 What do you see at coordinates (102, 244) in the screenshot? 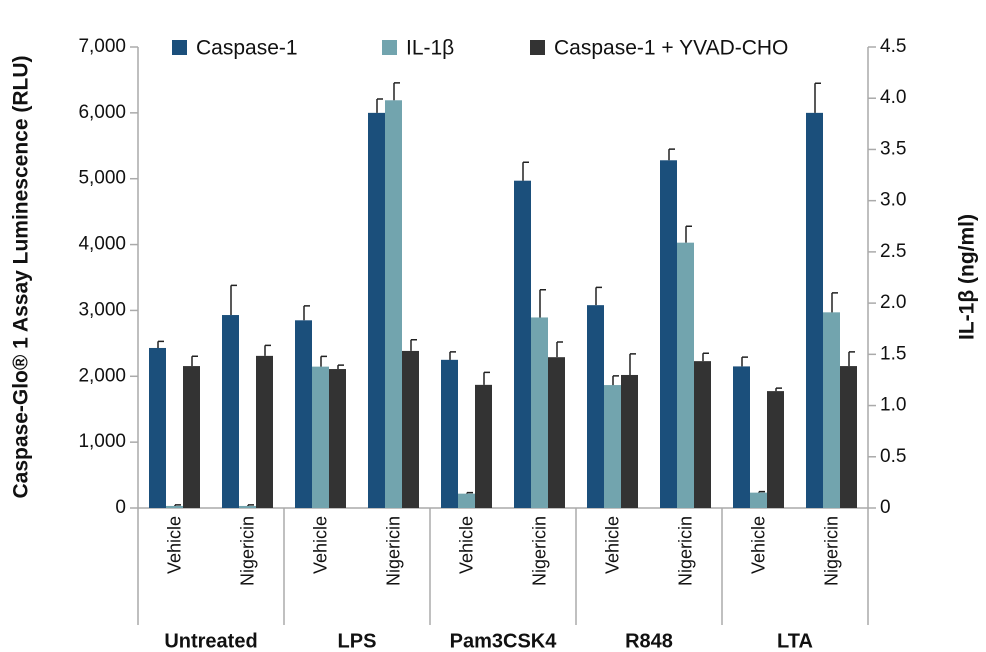
I see `y-tick-label: 4,000` at bounding box center [102, 244].